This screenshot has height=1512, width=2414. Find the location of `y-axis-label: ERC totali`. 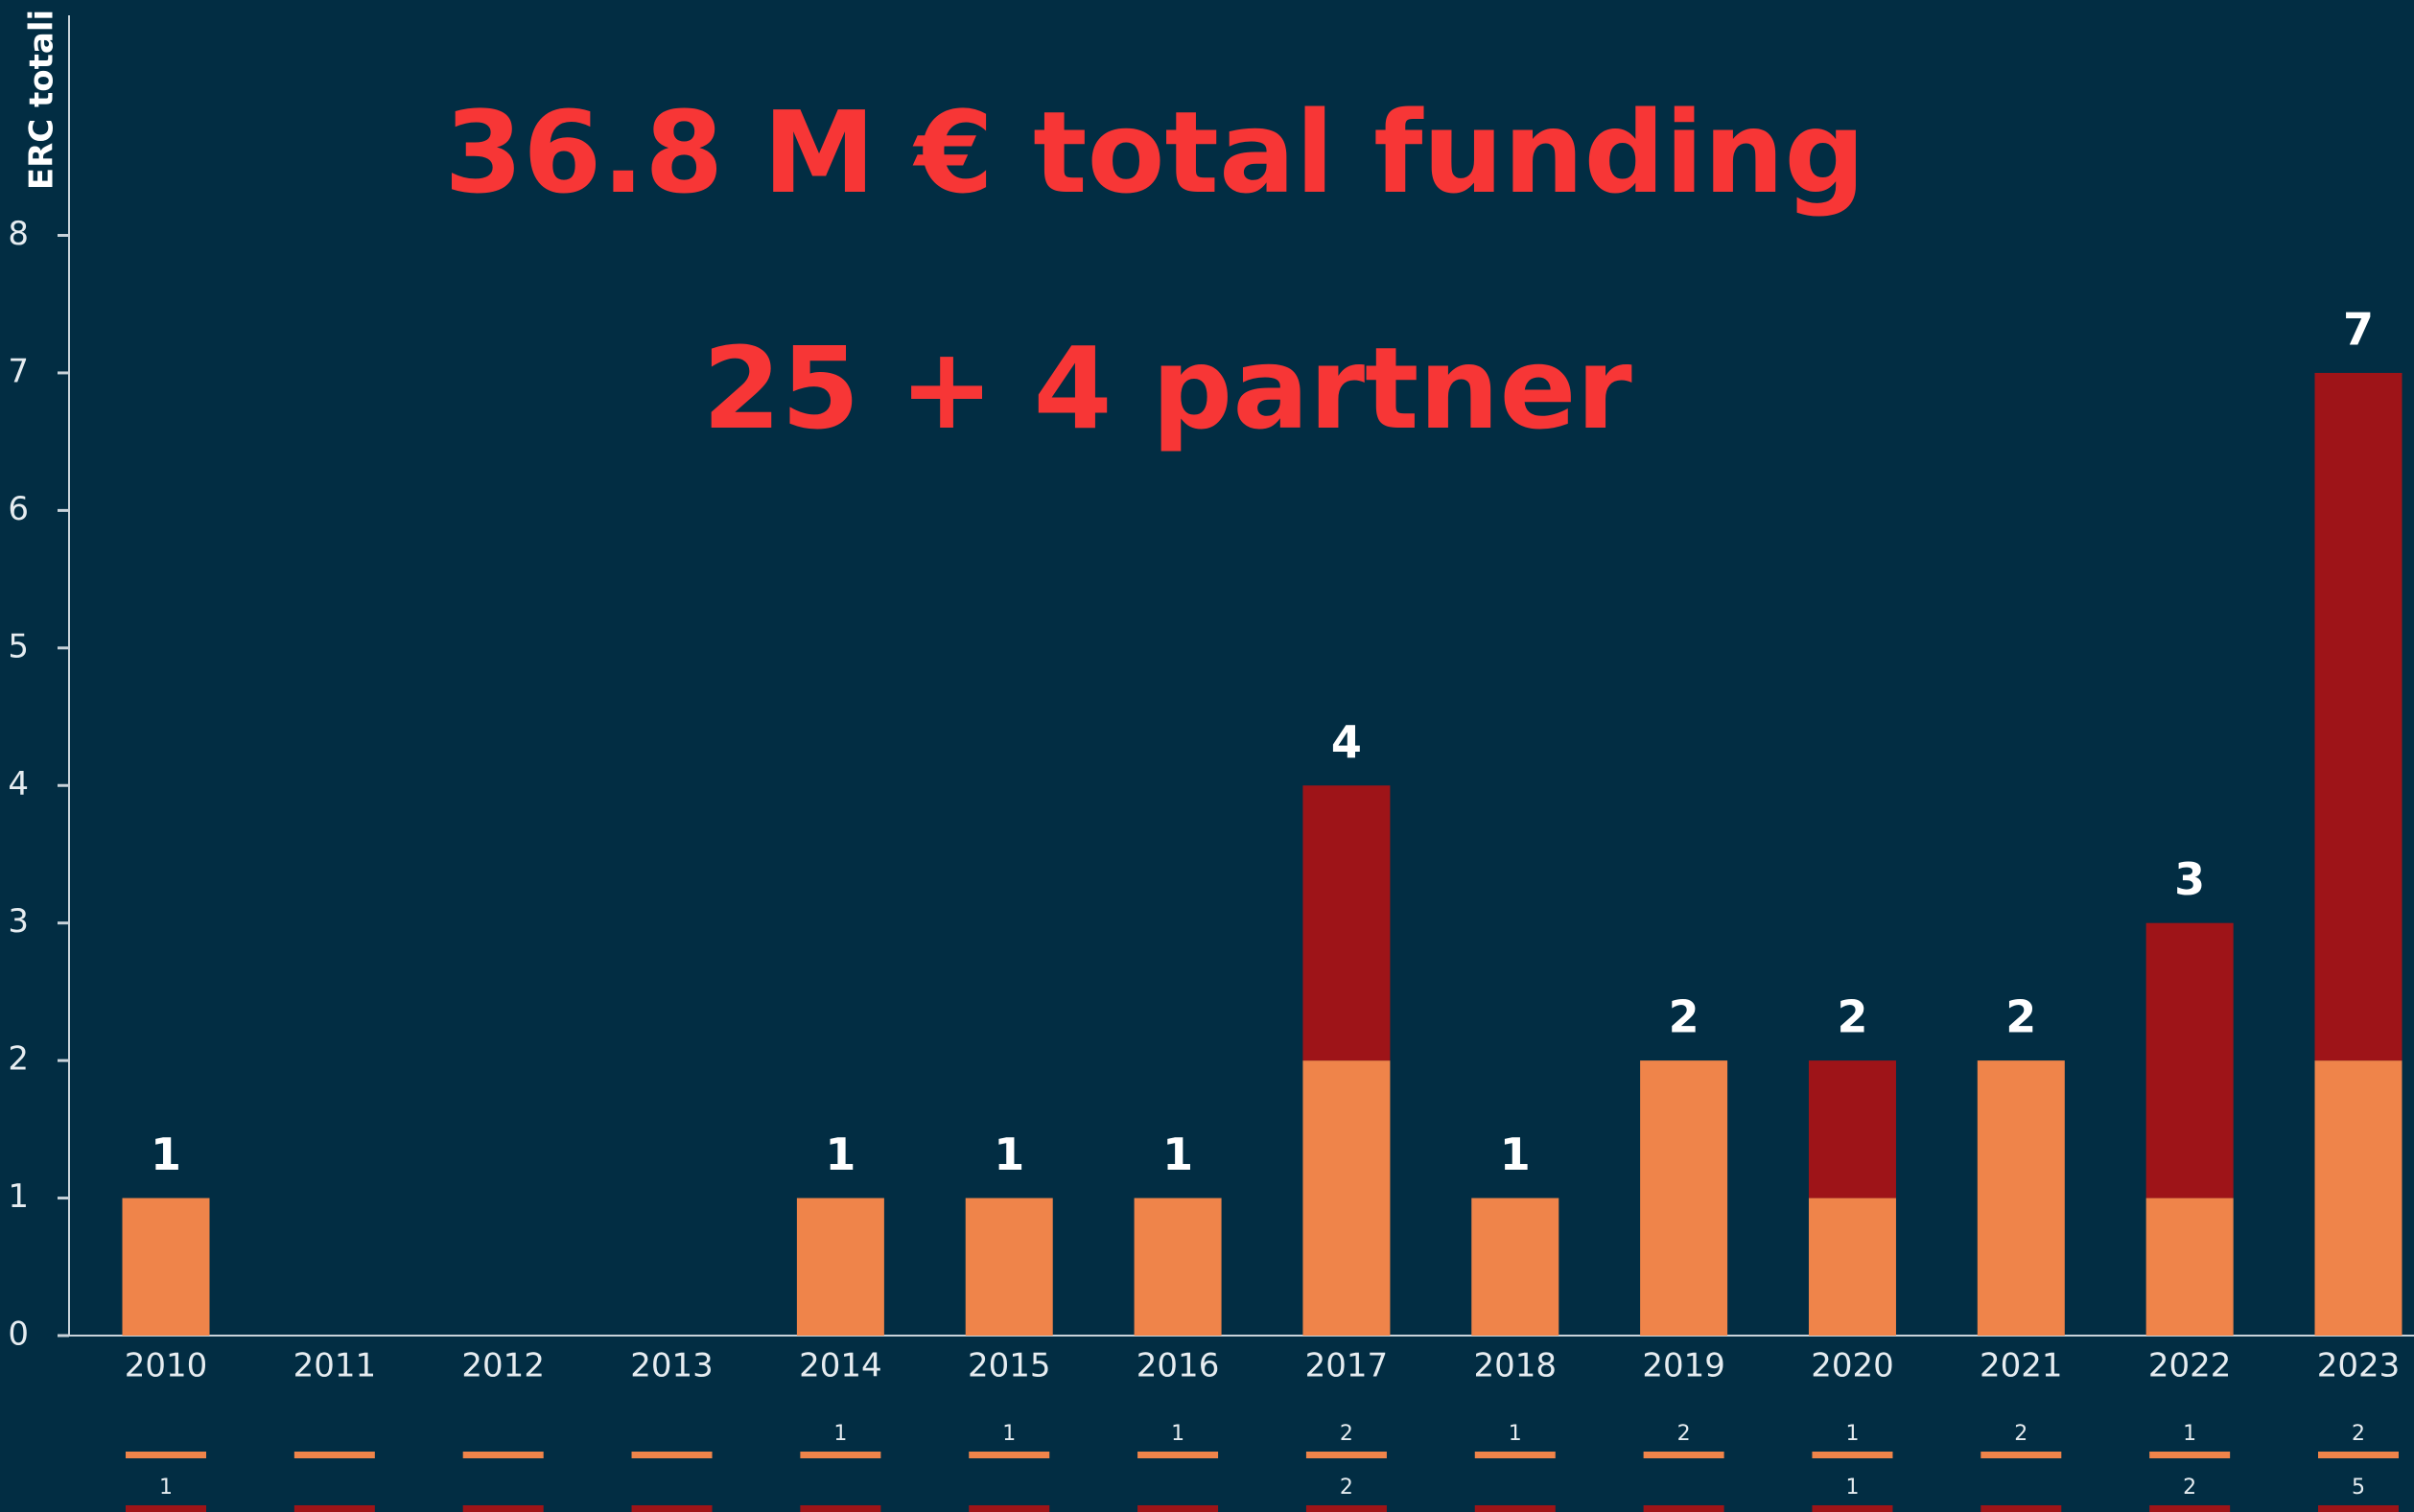

y-axis-label: ERC totali is located at coordinates (42, 100).